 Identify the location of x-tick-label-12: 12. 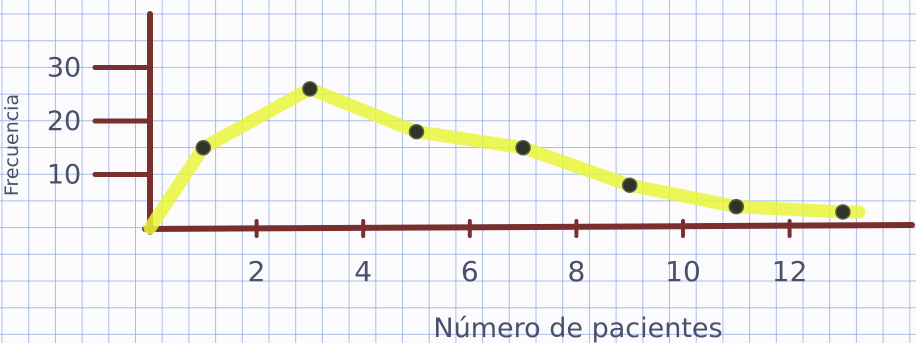
(790, 271).